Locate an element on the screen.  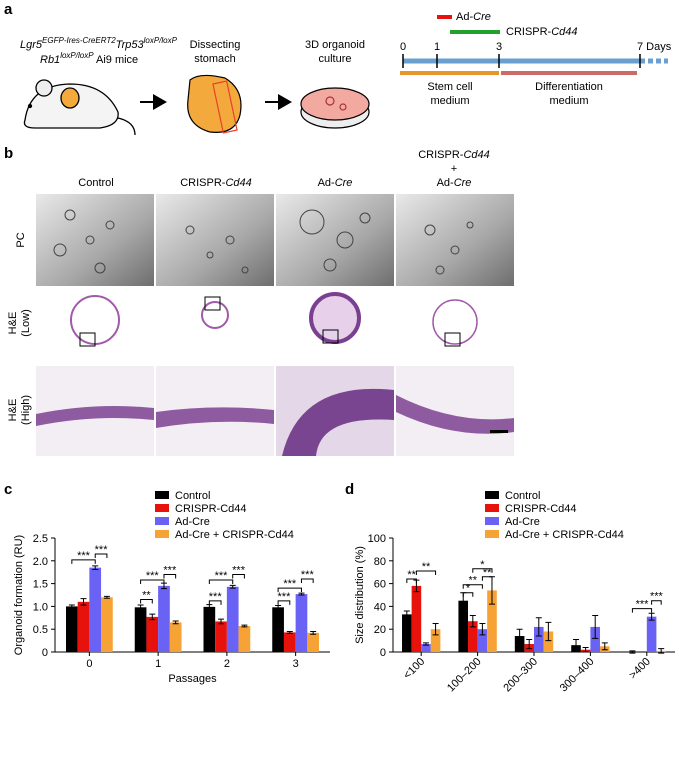
step-label: stomach is located at coordinates (215, 59).